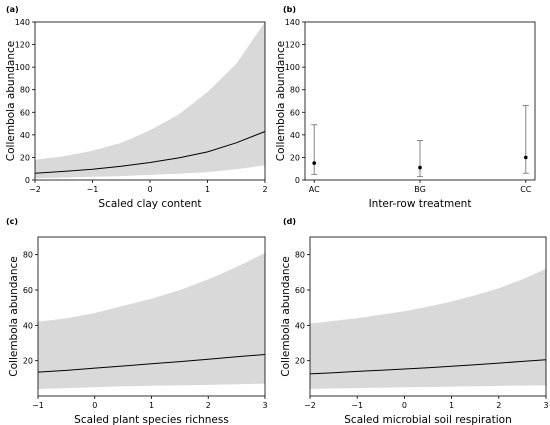 The image size is (550, 425). Describe the element at coordinates (427, 419) in the screenshot. I see `x-axis-label: Scaled microbial soil respiration` at that location.